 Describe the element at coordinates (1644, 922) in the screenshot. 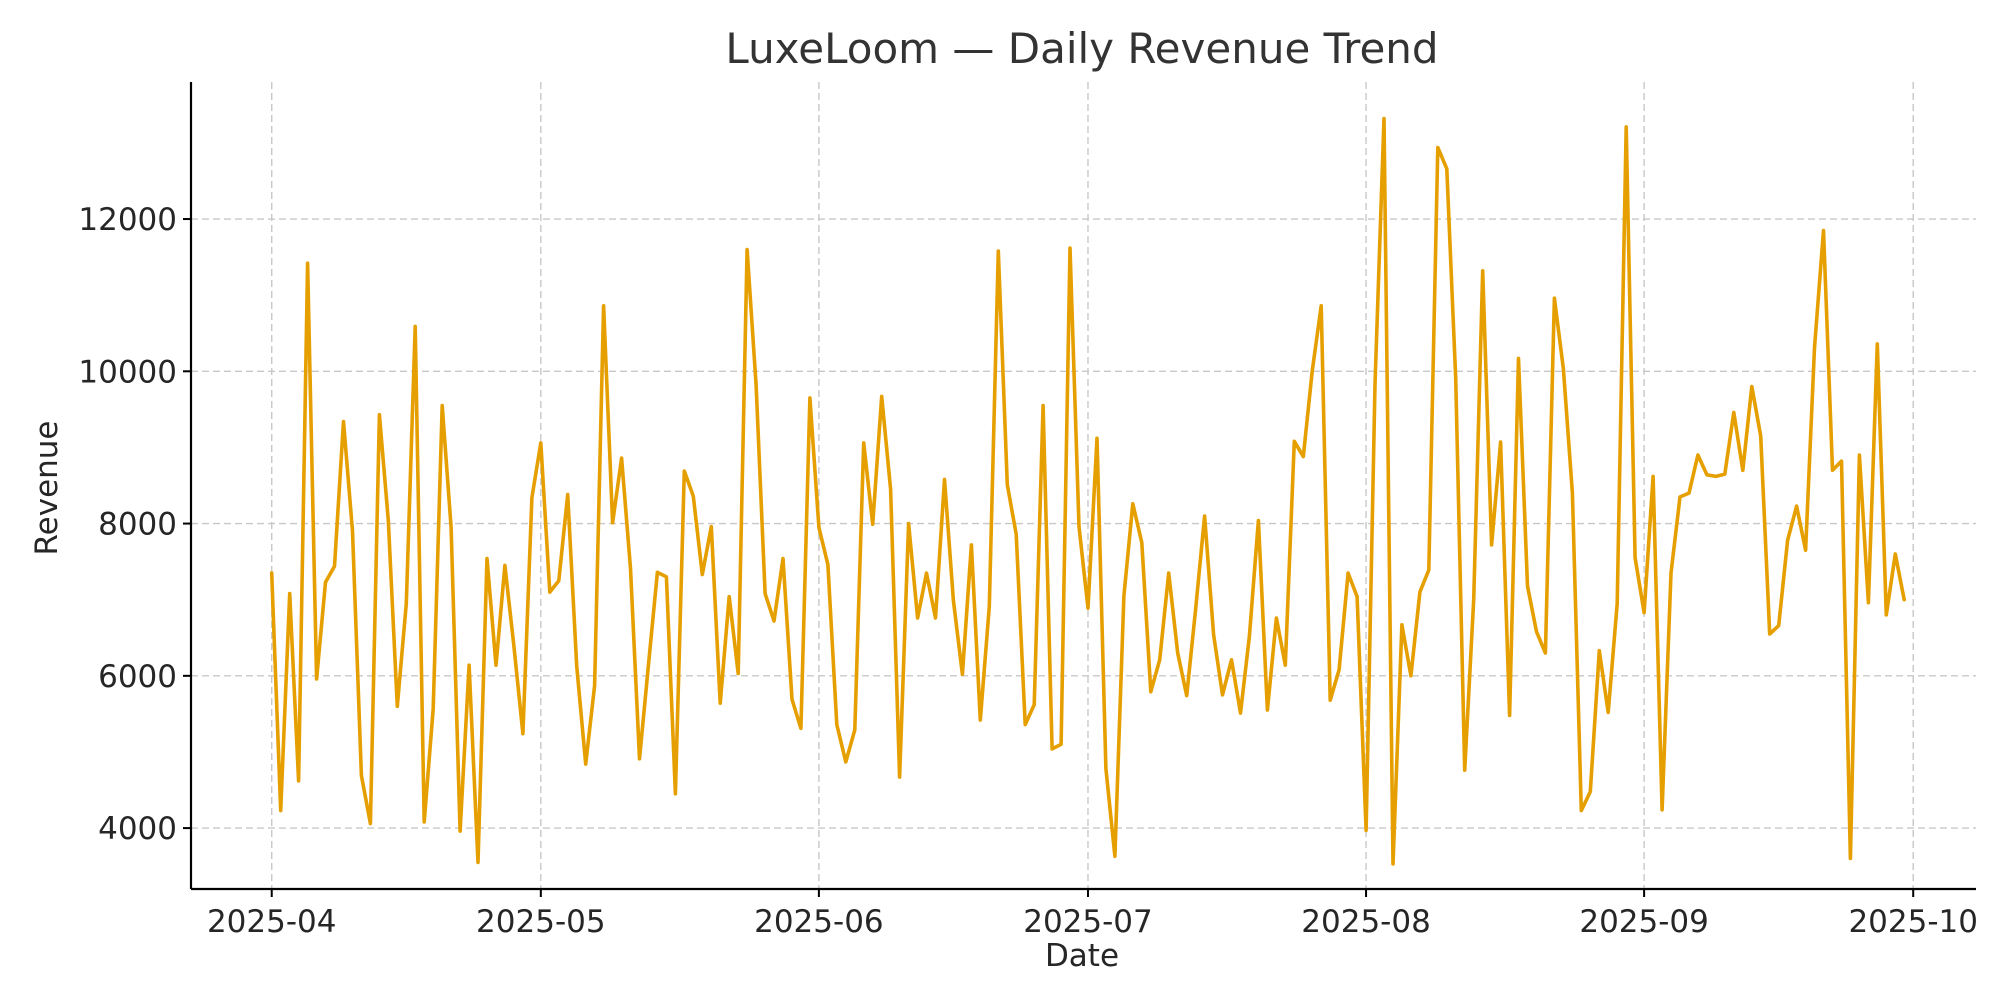

I see `x-tick-label: 2025-09` at that location.